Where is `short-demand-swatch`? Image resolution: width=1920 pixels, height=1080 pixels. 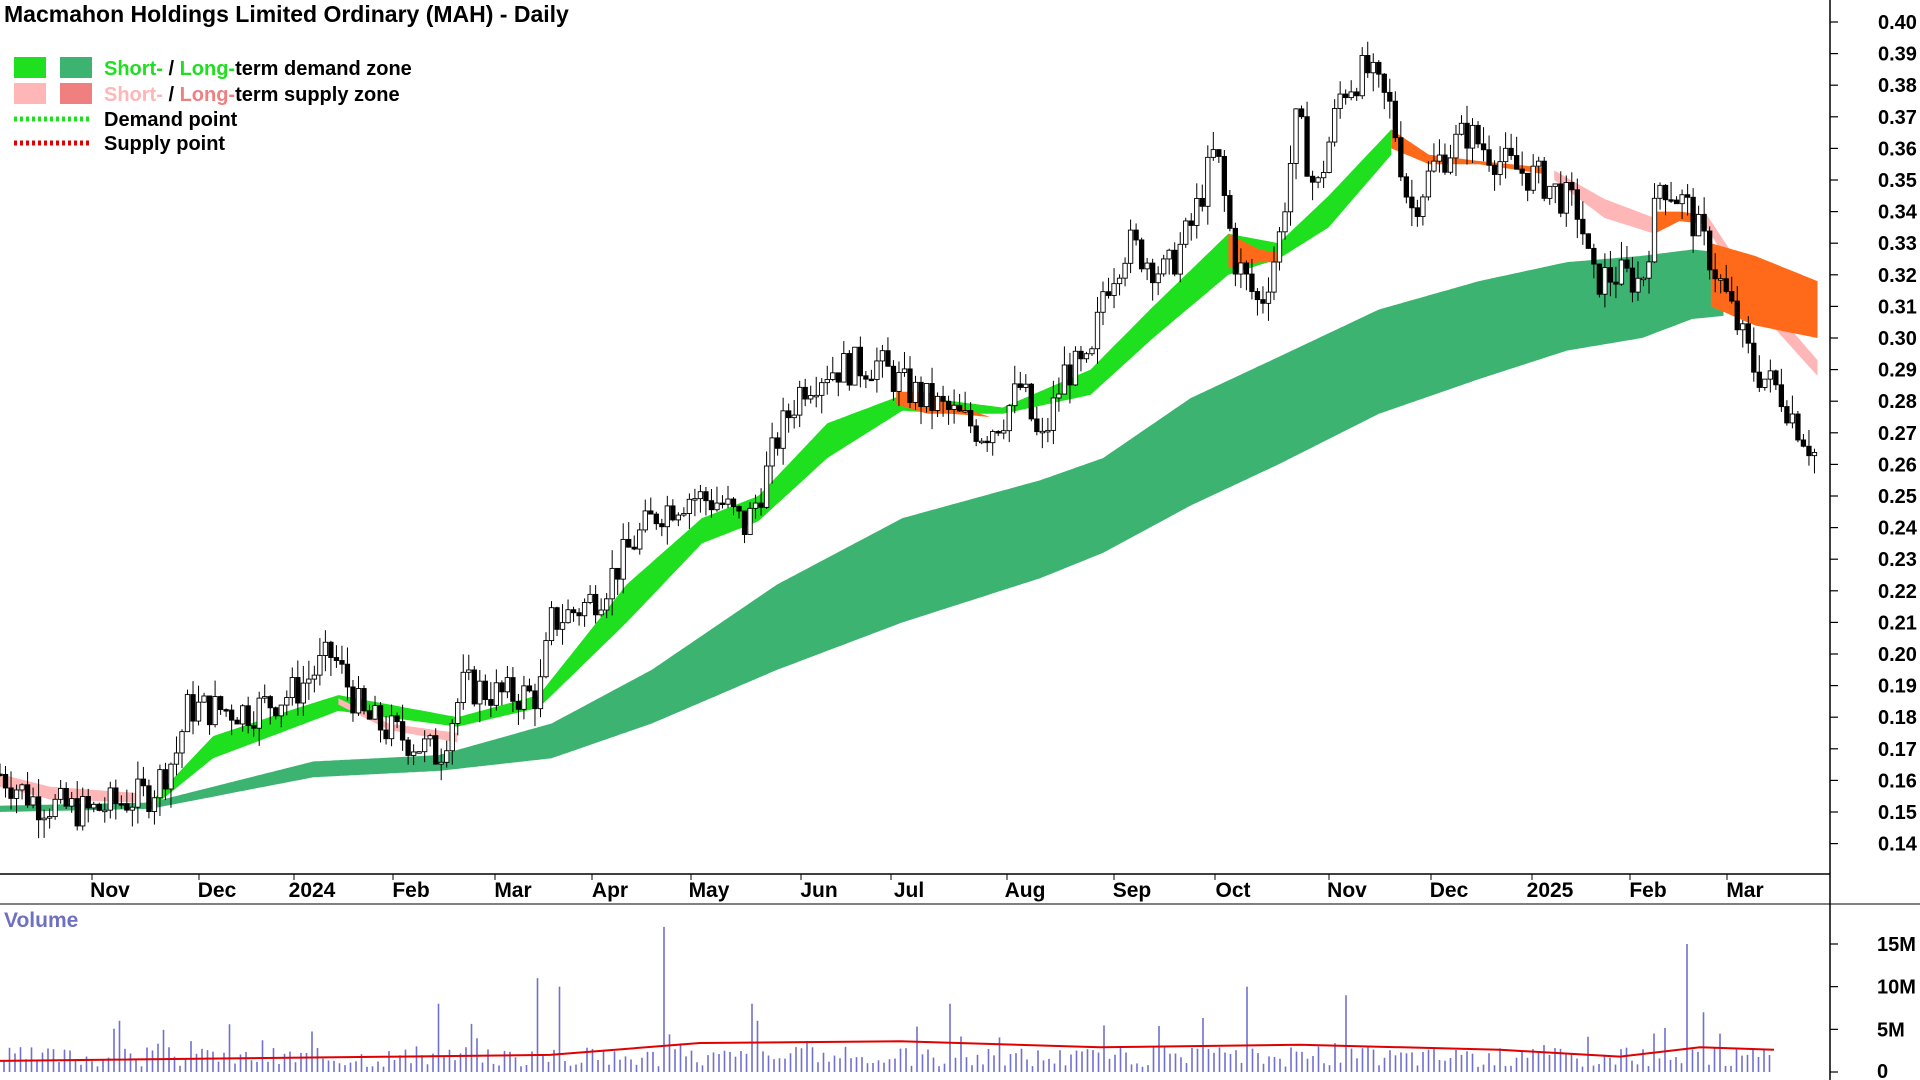 short-demand-swatch is located at coordinates (30, 67).